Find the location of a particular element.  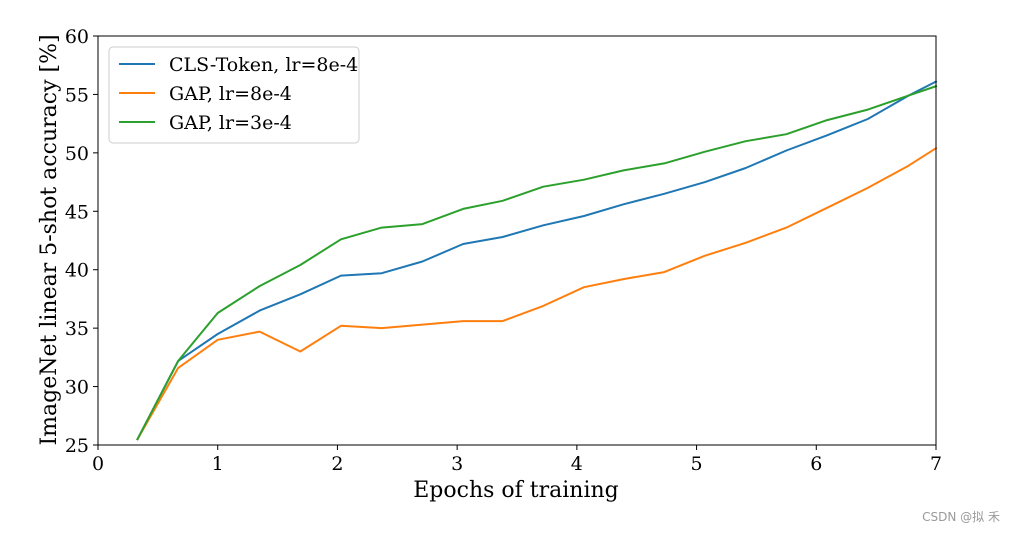

x-tick-label: 0 is located at coordinates (98, 464).